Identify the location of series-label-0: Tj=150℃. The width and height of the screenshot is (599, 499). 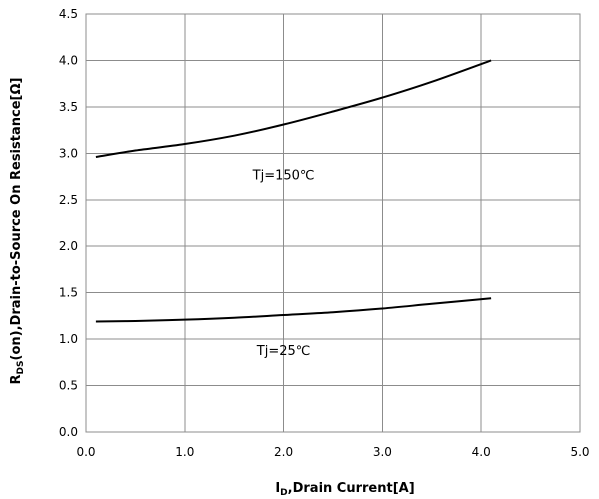
(283, 175).